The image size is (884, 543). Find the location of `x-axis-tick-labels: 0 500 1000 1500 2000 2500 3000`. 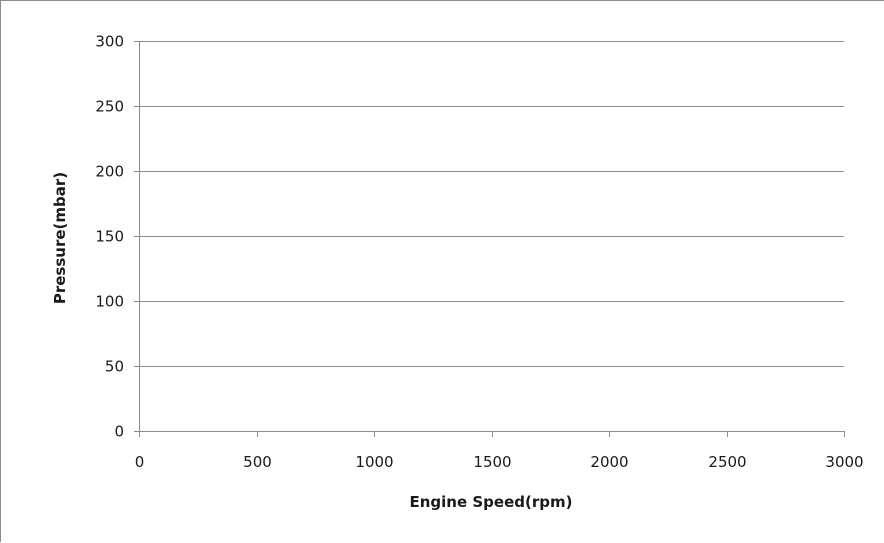

x-axis-tick-labels: 0 500 1000 1500 2000 2500 3000 is located at coordinates (499, 462).